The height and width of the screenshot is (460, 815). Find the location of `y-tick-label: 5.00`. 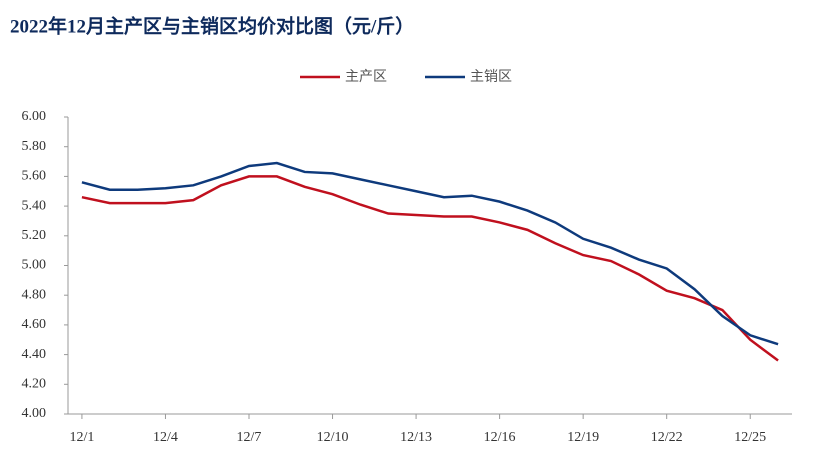

y-tick-label: 5.00 is located at coordinates (34, 265).